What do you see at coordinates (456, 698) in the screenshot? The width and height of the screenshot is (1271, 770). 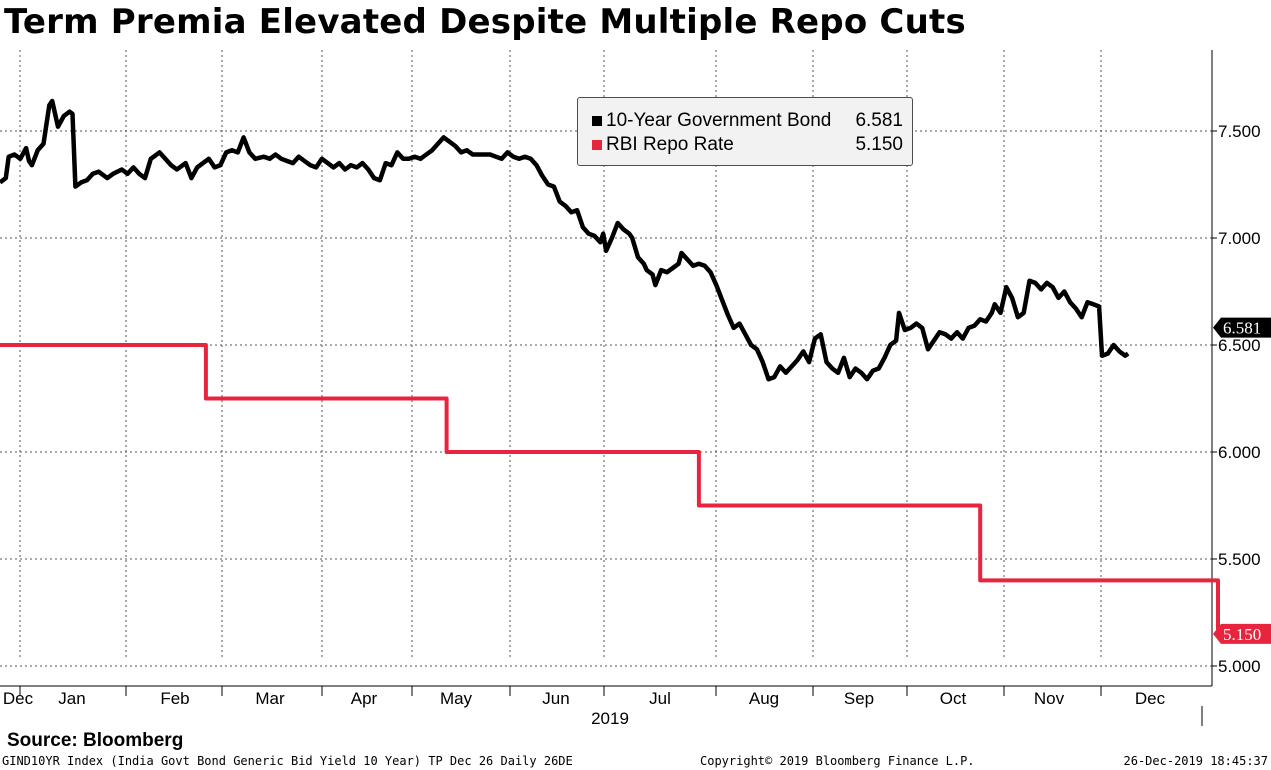 I see `x-tick-label: May` at bounding box center [456, 698].